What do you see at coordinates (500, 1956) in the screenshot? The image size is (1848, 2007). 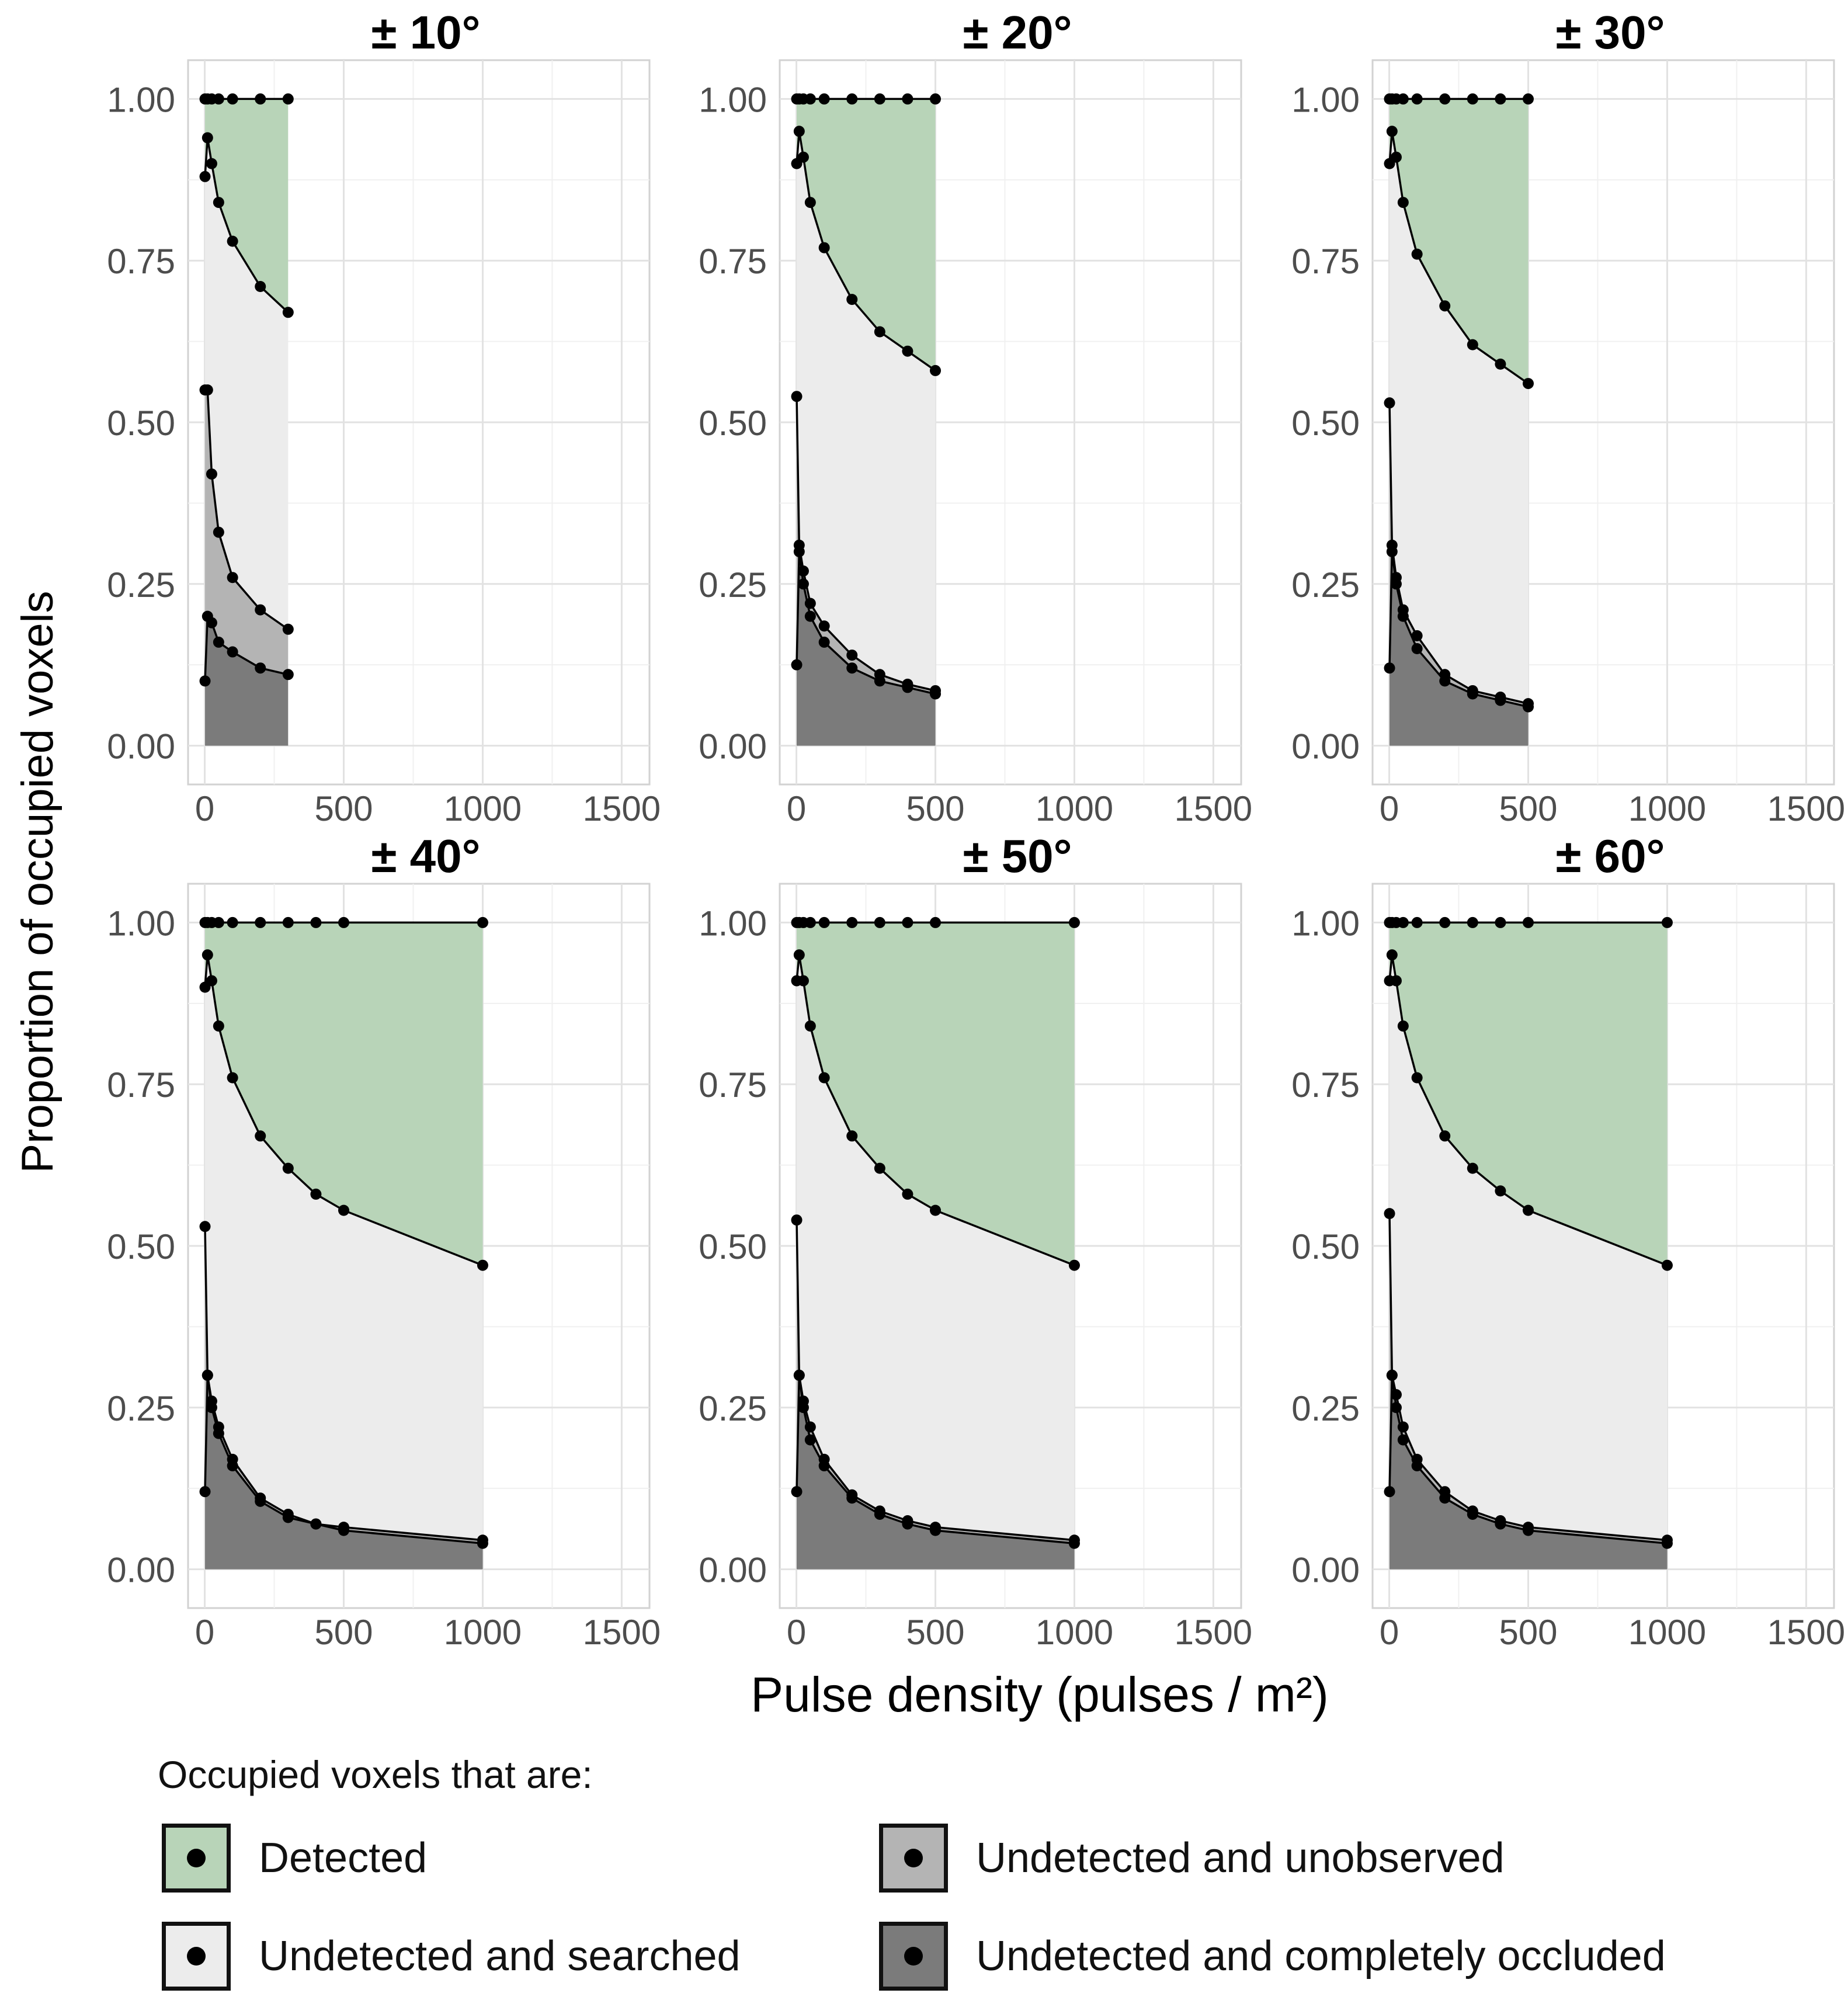 I see `legend-label-searched: Undetected and searched` at bounding box center [500, 1956].